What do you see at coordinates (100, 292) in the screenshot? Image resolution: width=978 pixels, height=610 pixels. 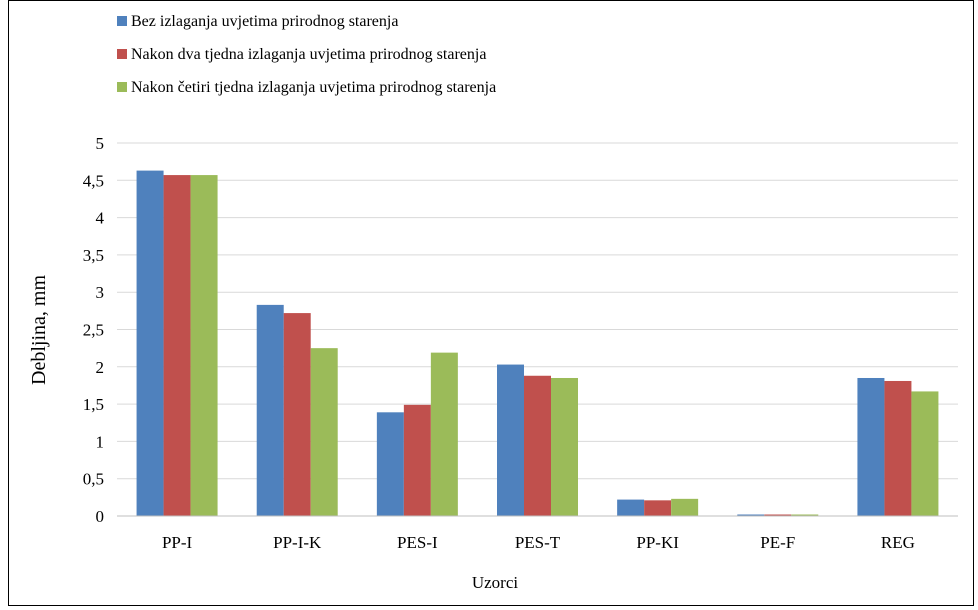 I see `y-tick-label: 3` at bounding box center [100, 292].